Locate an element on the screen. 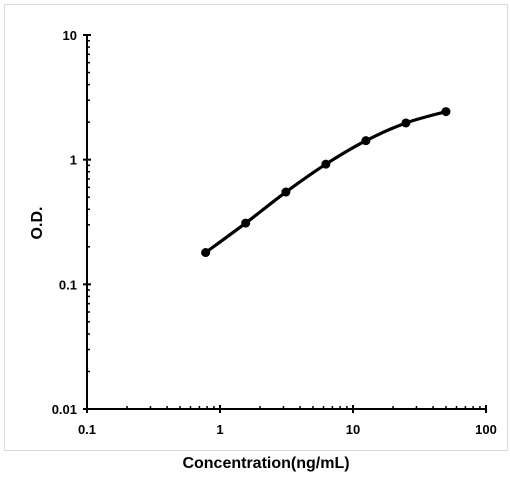 This screenshot has width=510, height=479. y-tick-label: 1 is located at coordinates (73, 160).